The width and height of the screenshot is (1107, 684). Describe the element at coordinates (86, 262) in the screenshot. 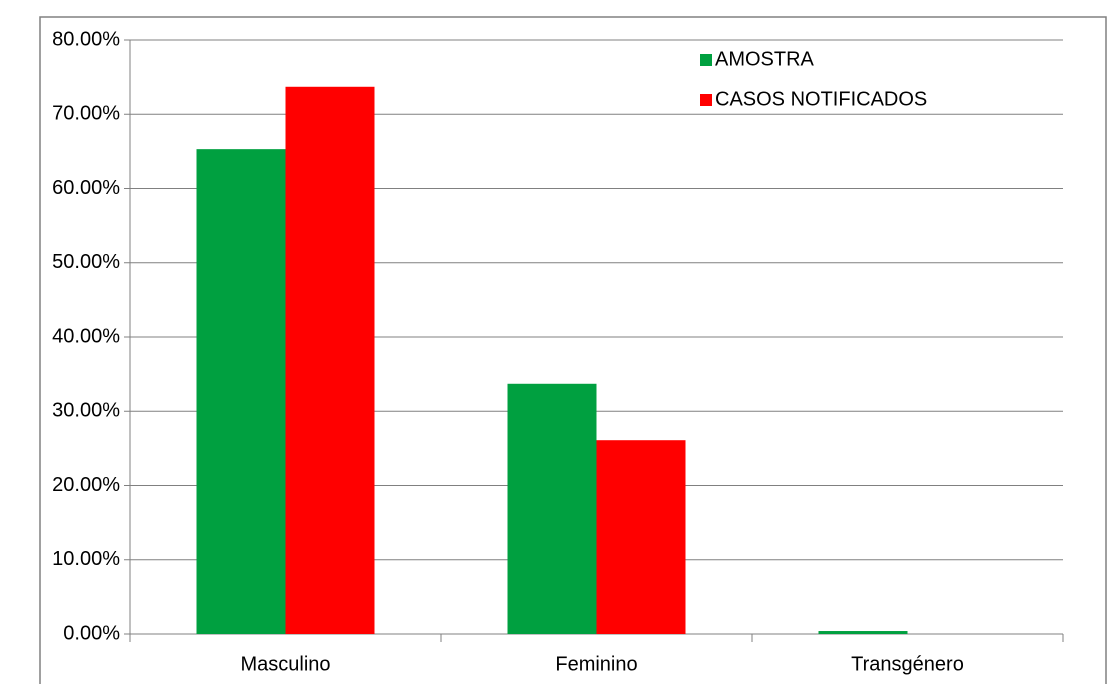

I see `y-tick-label: 50.00%` at that location.